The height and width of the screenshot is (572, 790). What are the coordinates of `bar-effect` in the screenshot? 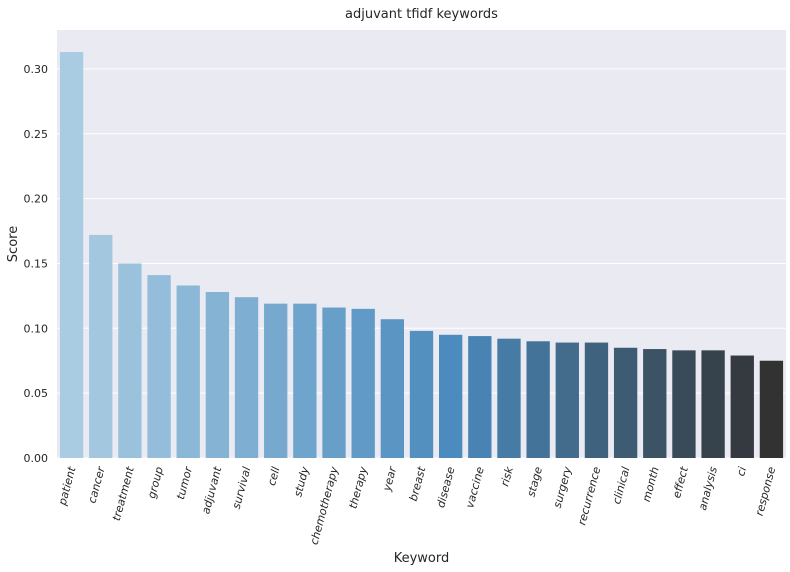 It's located at (684, 404).